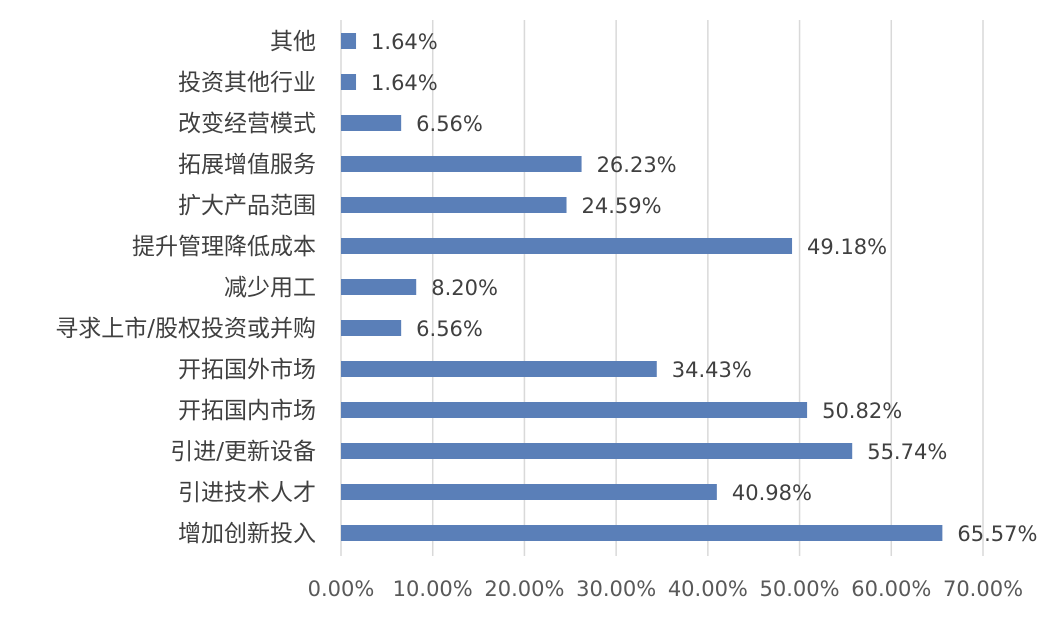 This screenshot has height=618, width=1048. I want to click on category-label: 提升管理降低成本, so click(224, 247).